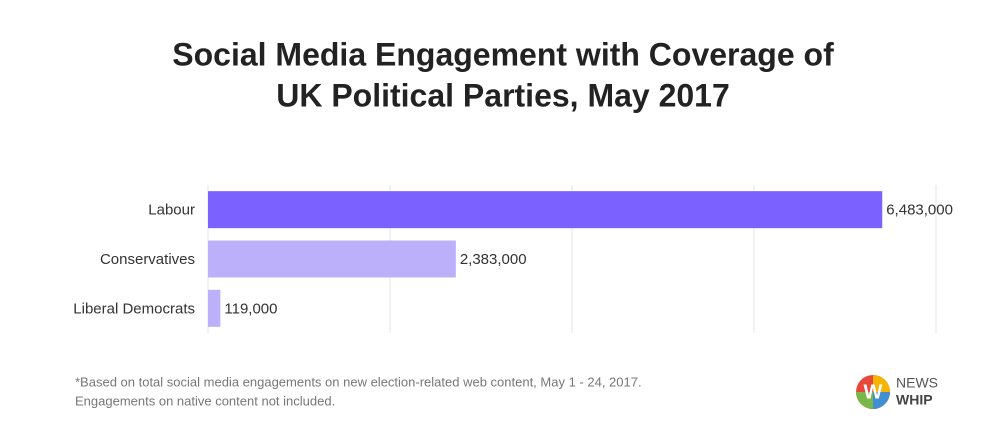 The width and height of the screenshot is (1006, 441). What do you see at coordinates (147, 259) in the screenshot?
I see `category-label: Conservatives` at bounding box center [147, 259].